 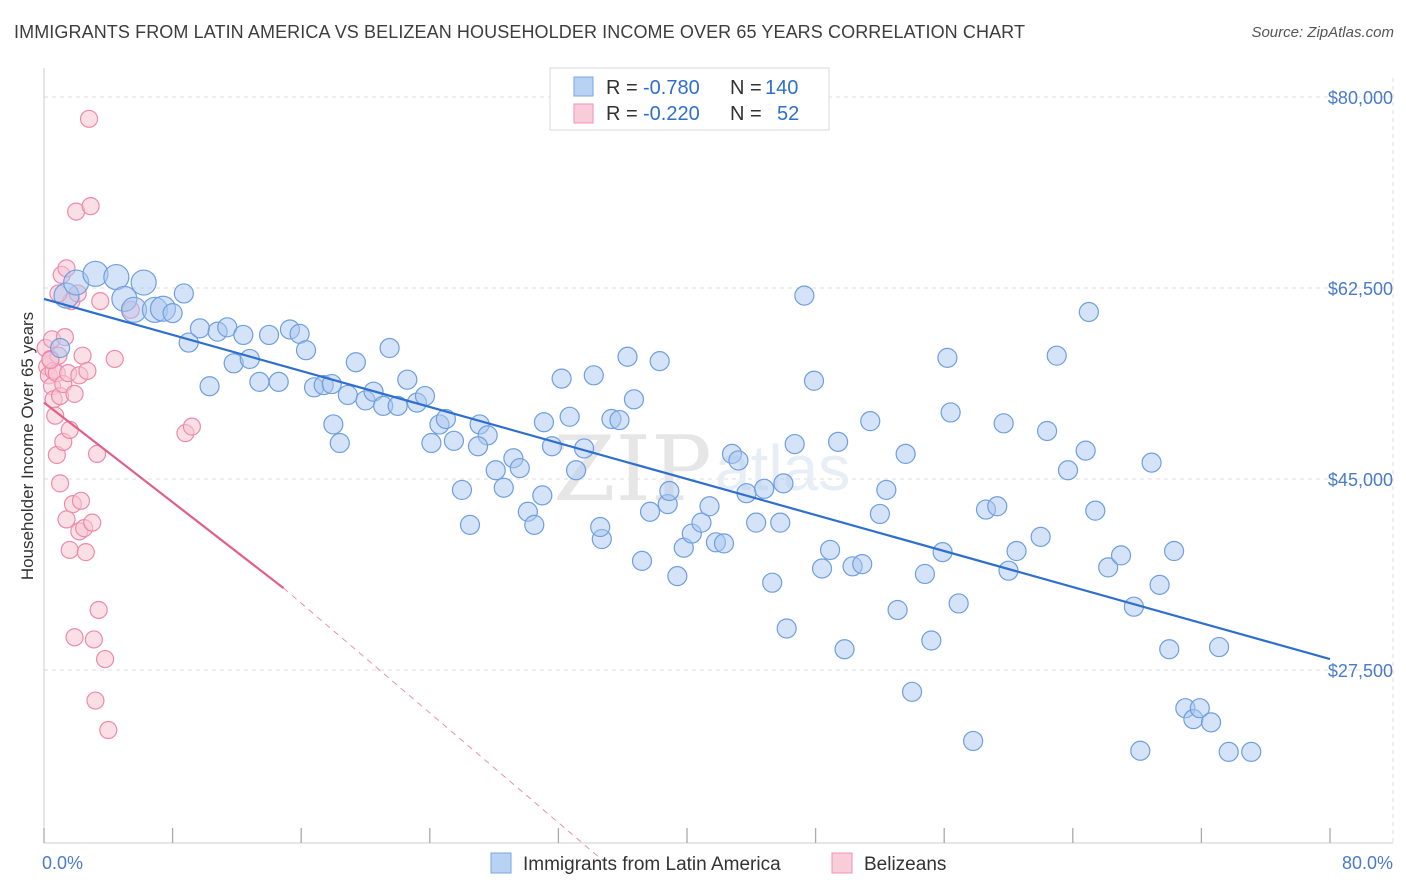 What do you see at coordinates (746, 114) in the screenshot?
I see `legend-n-label-2: N =` at bounding box center [746, 114].